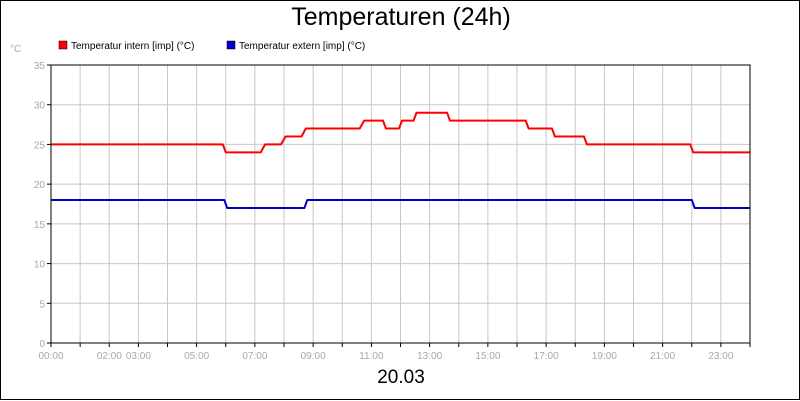  Describe the element at coordinates (604, 356) in the screenshot. I see `x-tick-label: 19:00` at that location.